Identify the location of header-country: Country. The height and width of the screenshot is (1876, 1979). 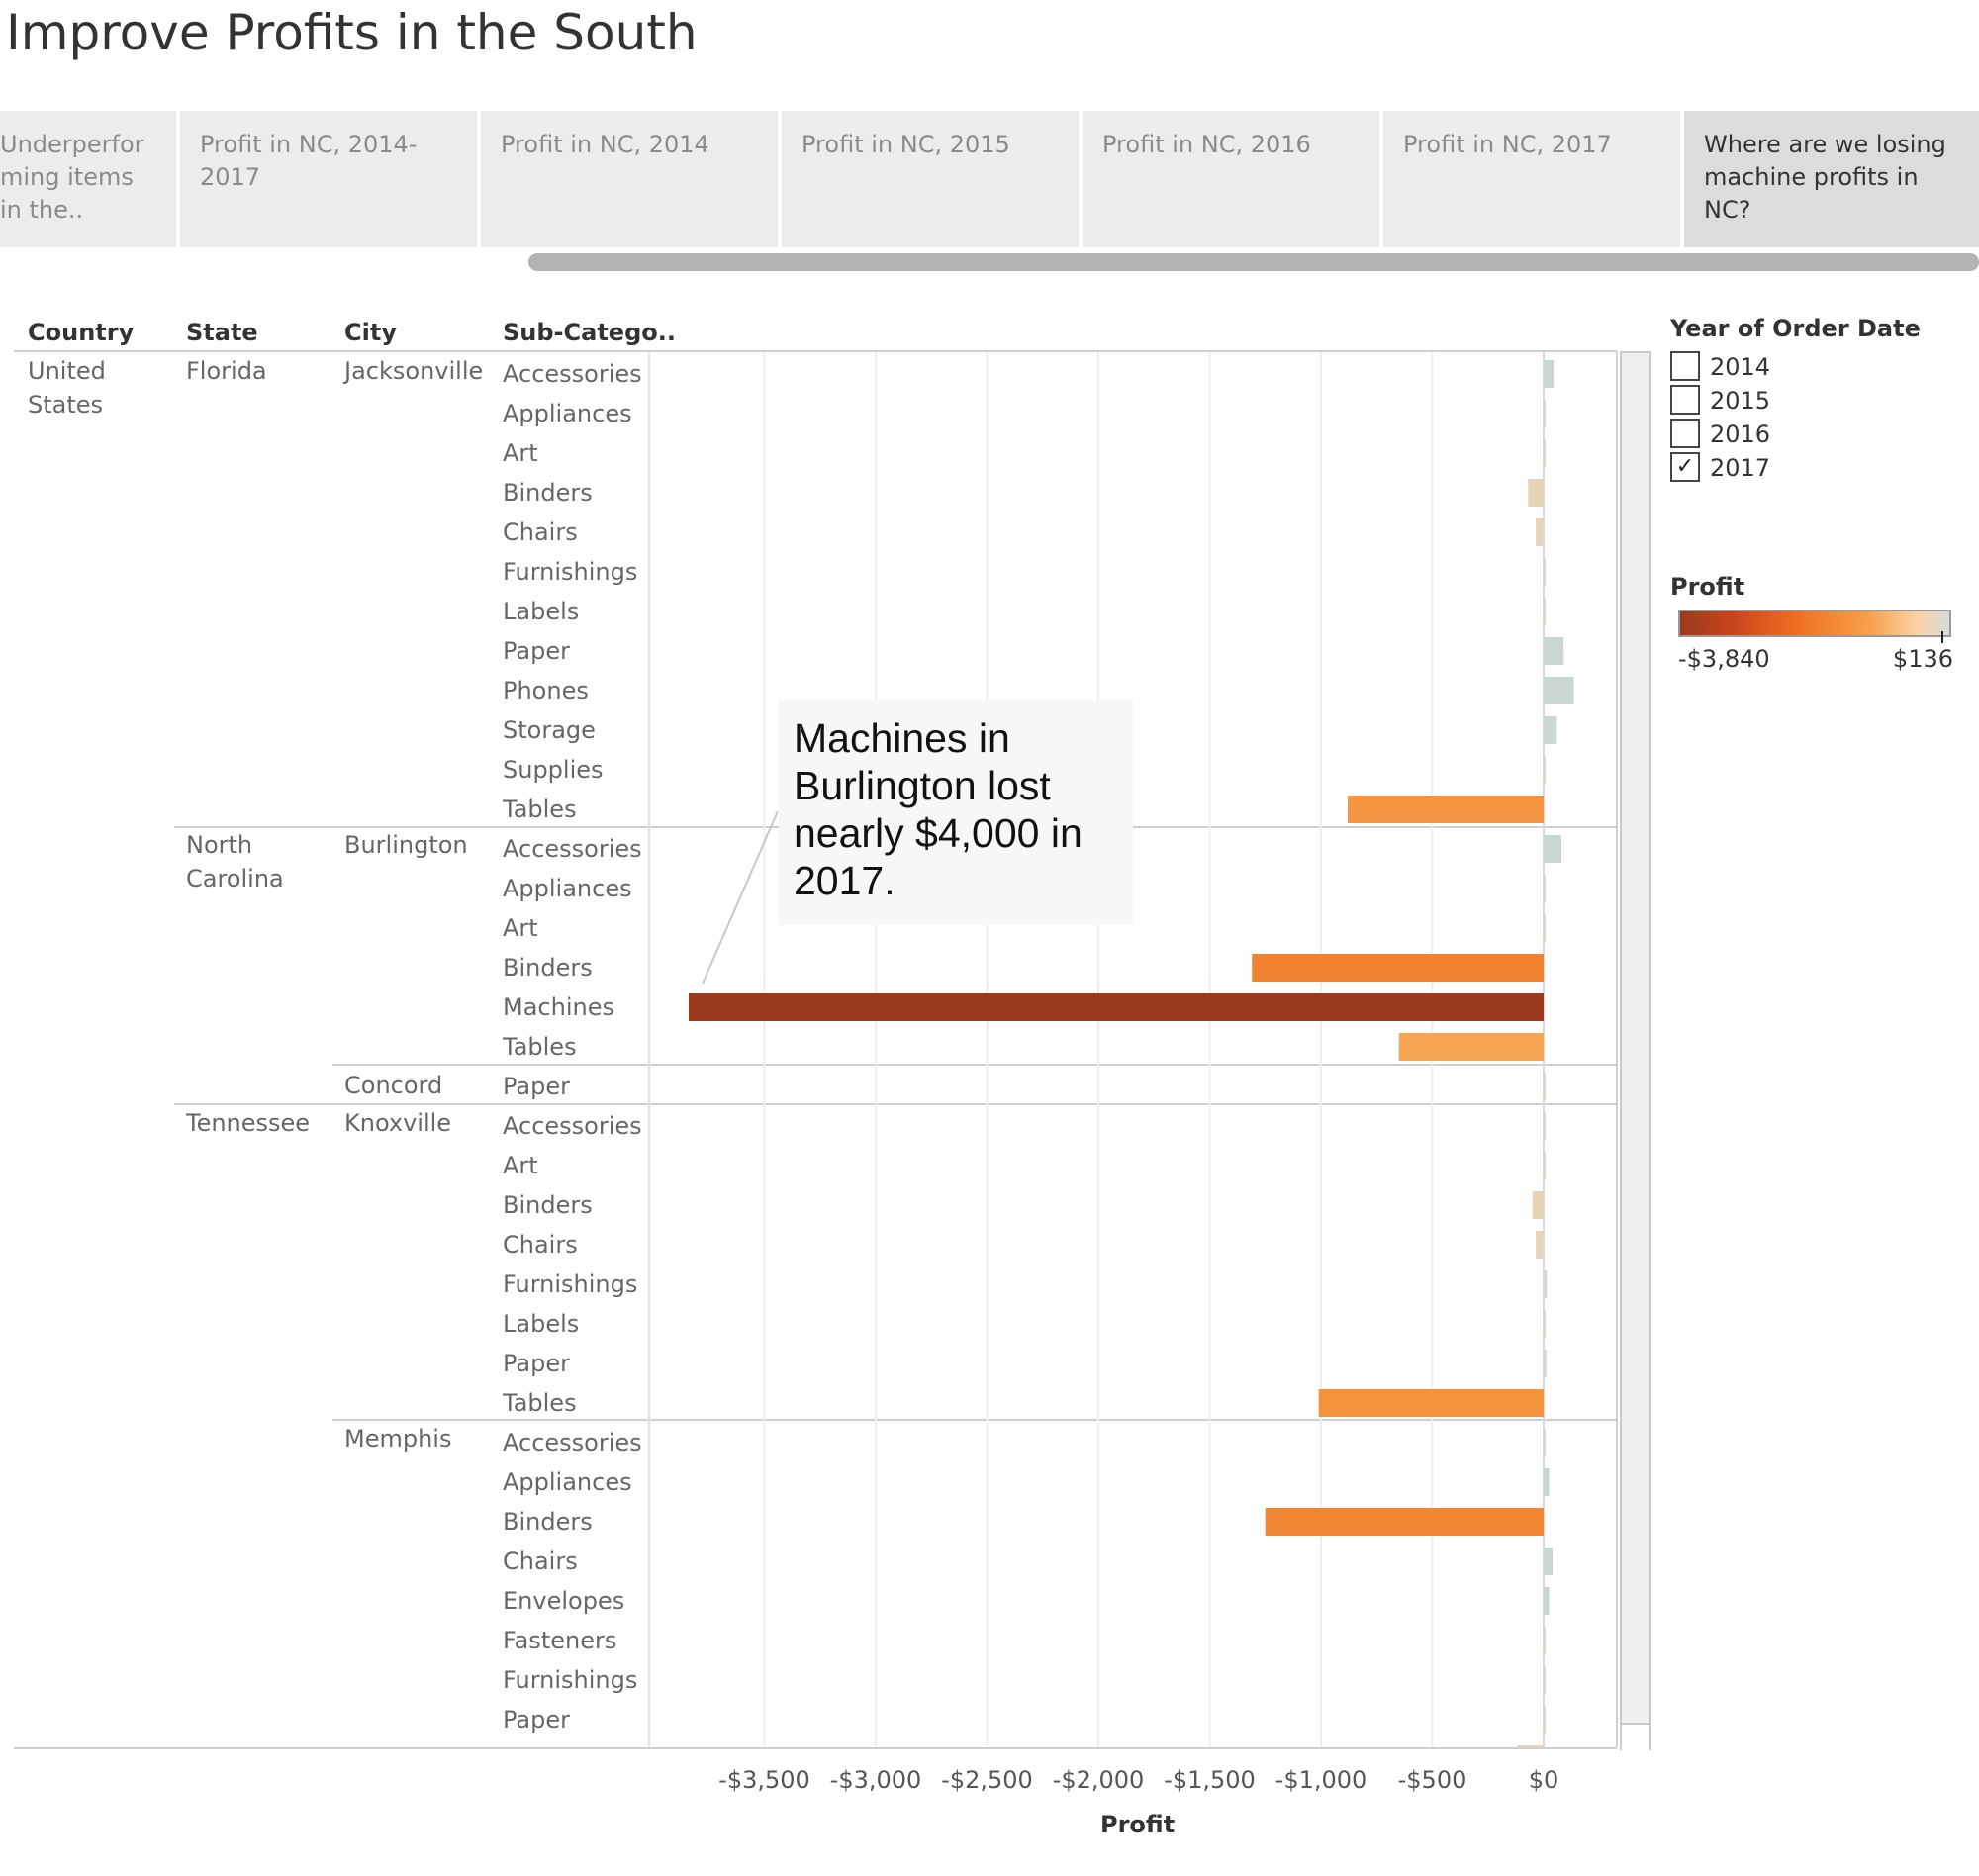
(82, 332).